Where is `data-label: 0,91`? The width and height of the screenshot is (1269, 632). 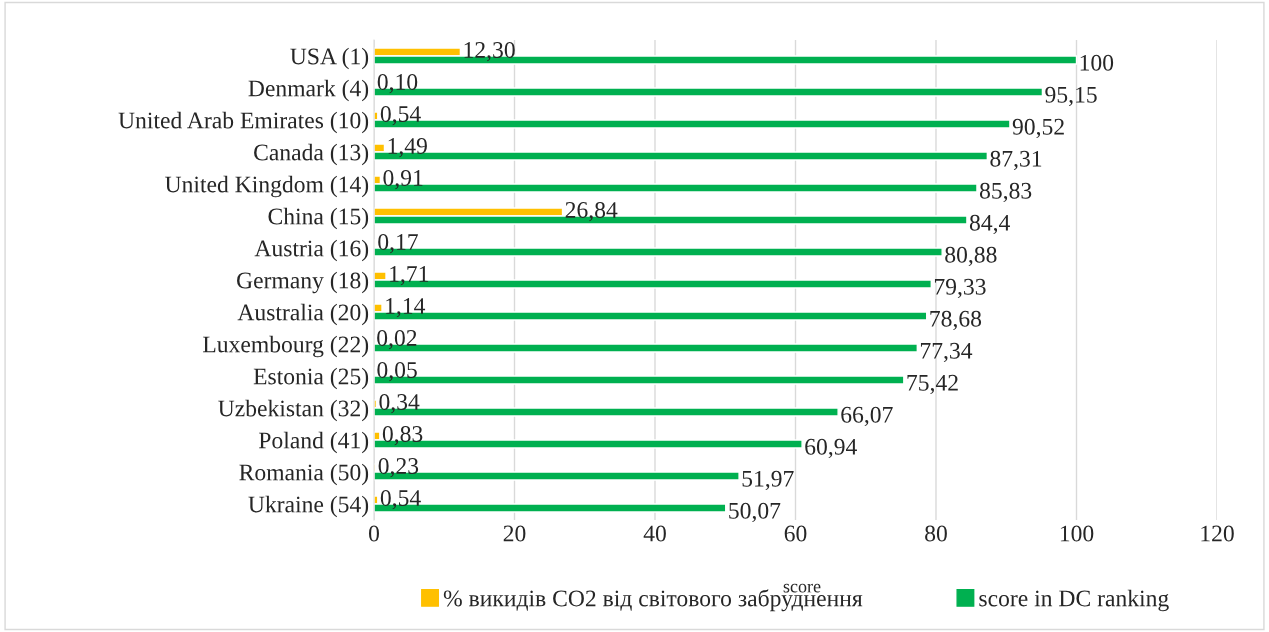
data-label: 0,91 is located at coordinates (403, 179).